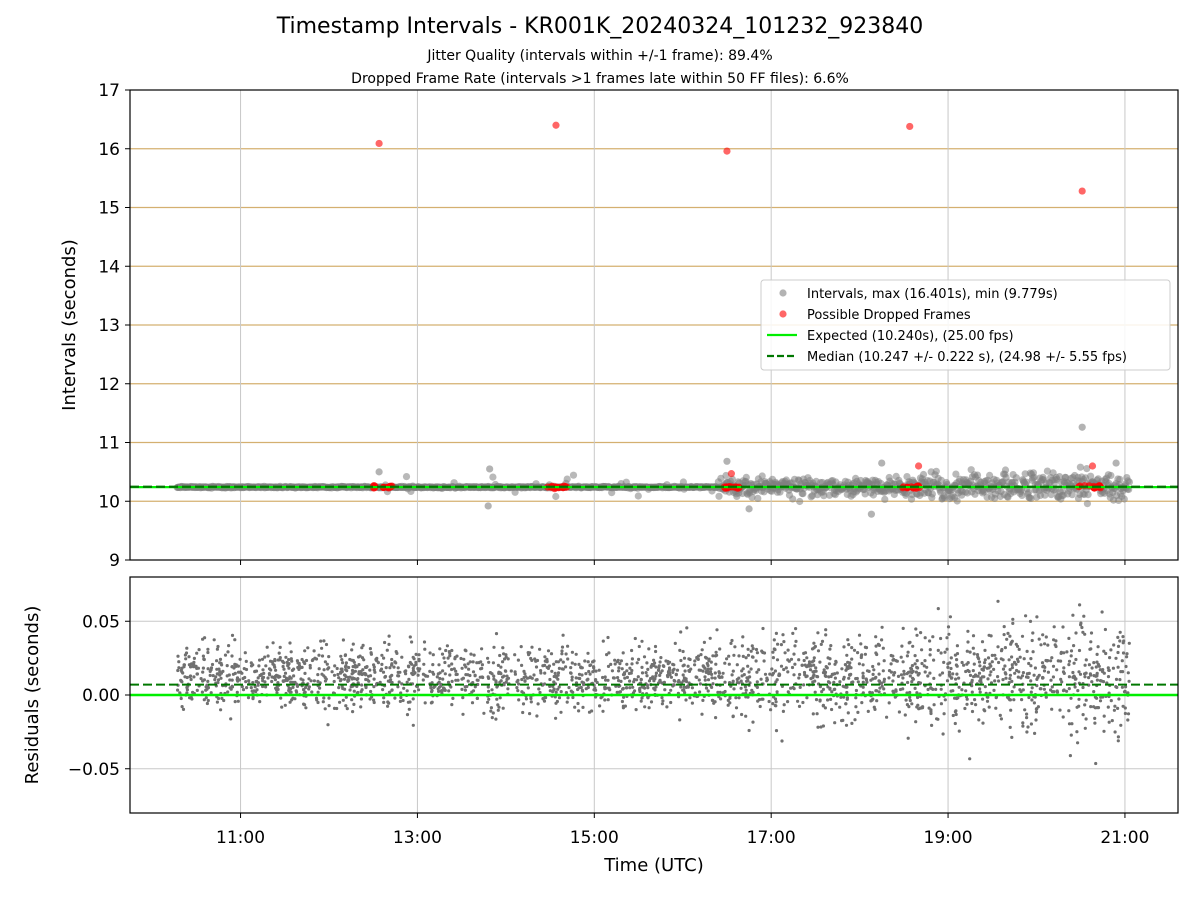 This screenshot has width=1200, height=900. I want to click on y-tick-label: 10, so click(109, 502).